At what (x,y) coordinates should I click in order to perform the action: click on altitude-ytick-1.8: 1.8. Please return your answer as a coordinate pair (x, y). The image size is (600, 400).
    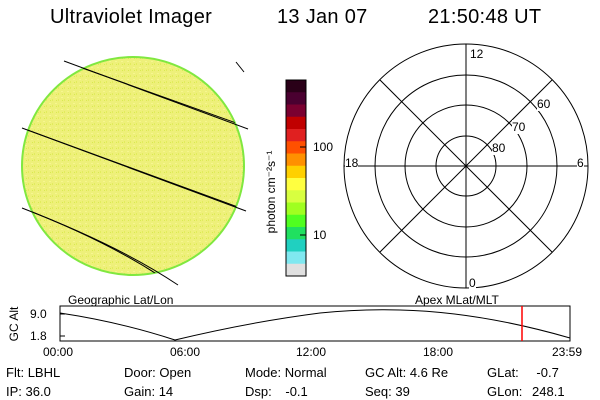
    Looking at the image, I should click on (38, 336).